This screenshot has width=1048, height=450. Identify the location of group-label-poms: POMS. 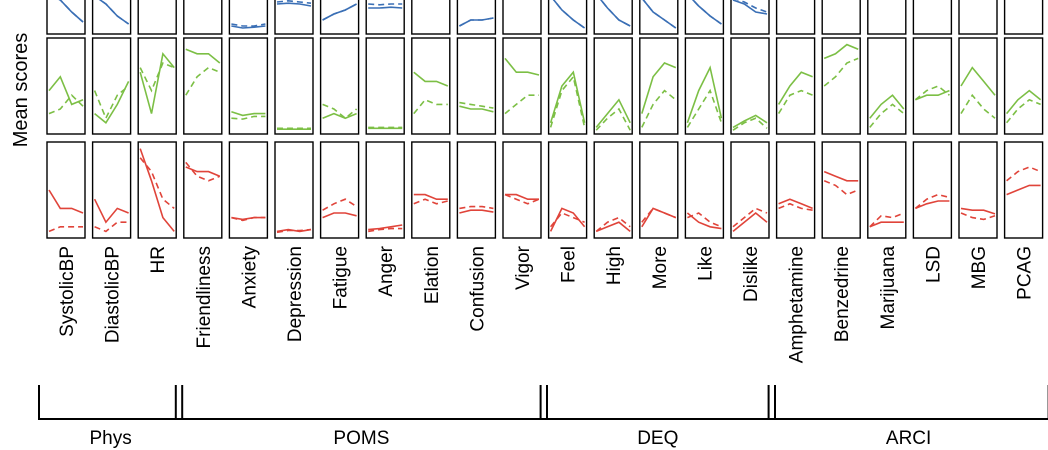
(361, 438).